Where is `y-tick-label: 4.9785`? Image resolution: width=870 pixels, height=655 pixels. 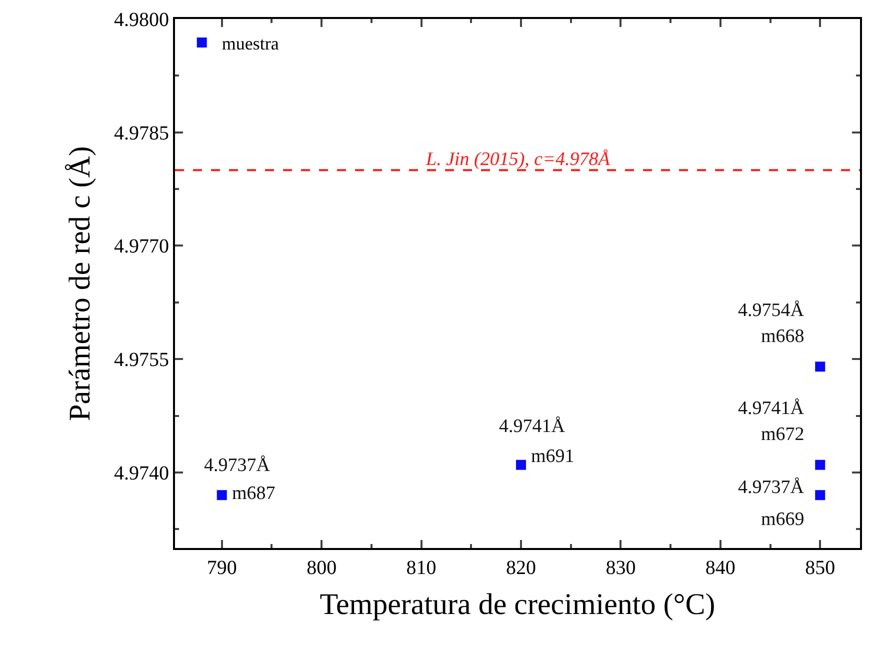
y-tick-label: 4.9785 is located at coordinates (141, 133).